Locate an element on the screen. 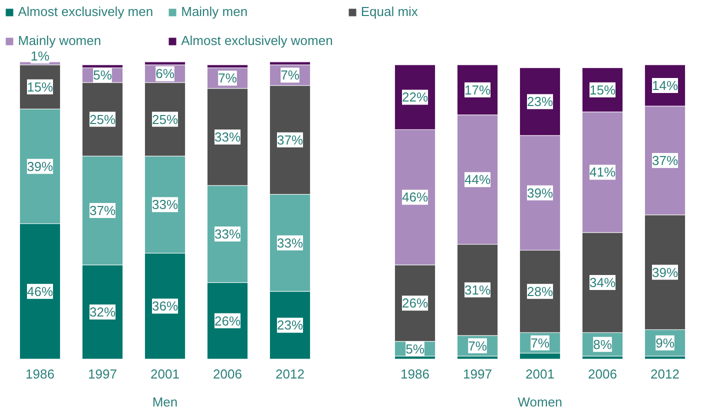 This screenshot has width=704, height=417. data-label: 31% is located at coordinates (477, 290).